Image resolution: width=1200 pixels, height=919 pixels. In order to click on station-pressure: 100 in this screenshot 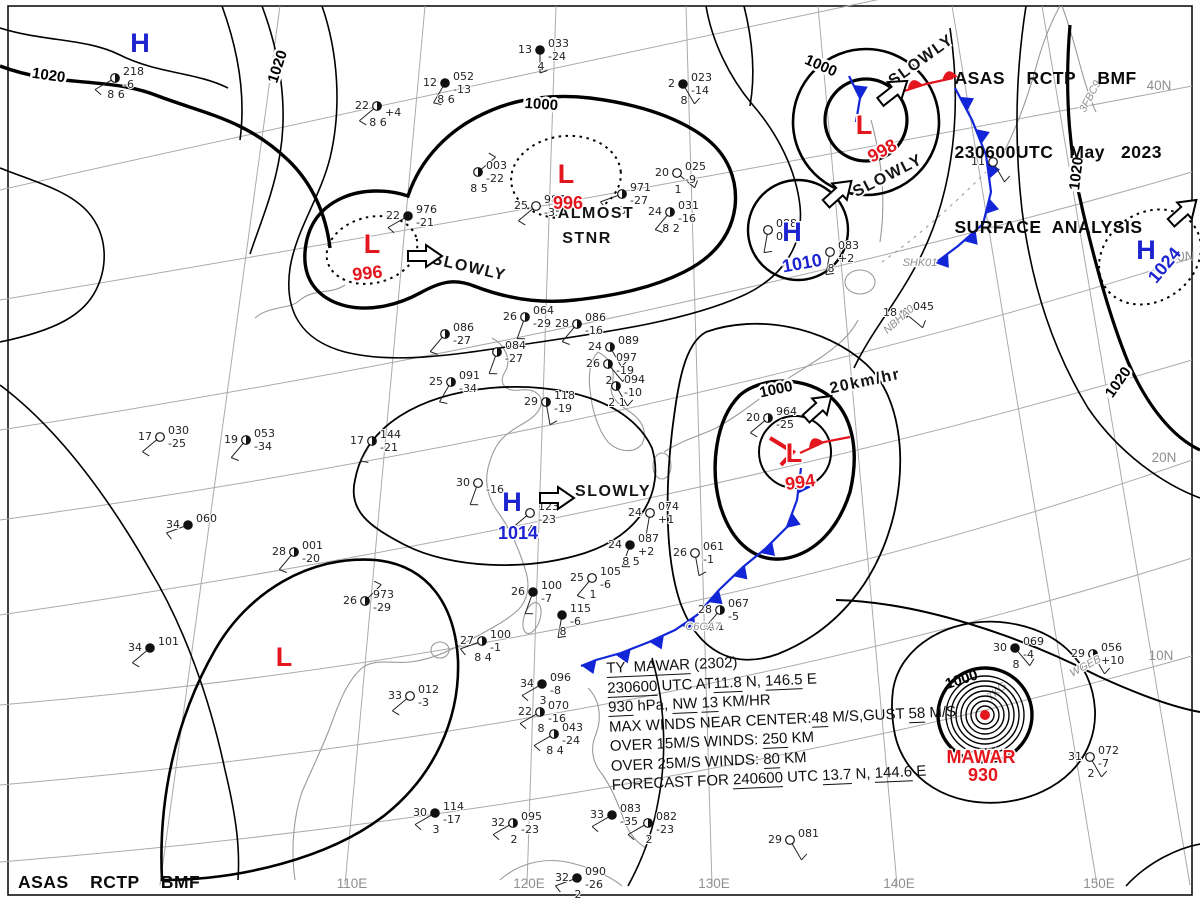, I will do `click(551, 585)`.